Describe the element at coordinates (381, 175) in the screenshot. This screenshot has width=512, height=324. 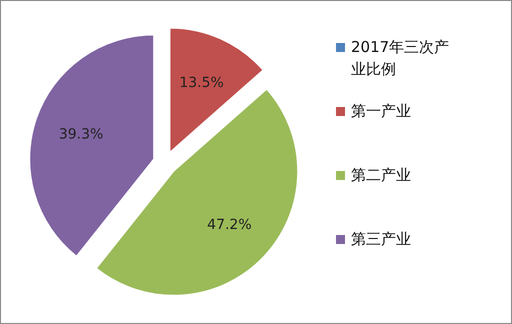
I see `legend-label: 第二产业` at that location.